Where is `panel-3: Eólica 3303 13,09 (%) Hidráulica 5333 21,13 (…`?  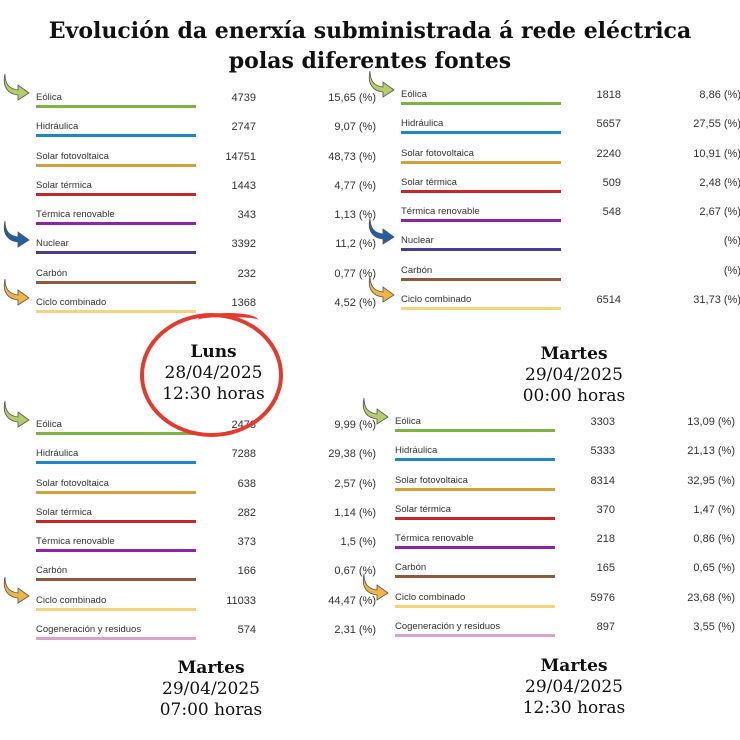
panel-3: Eólica 3303 13,09 (%) Hidráulica 5333 21,13 (… is located at coordinates (565, 528).